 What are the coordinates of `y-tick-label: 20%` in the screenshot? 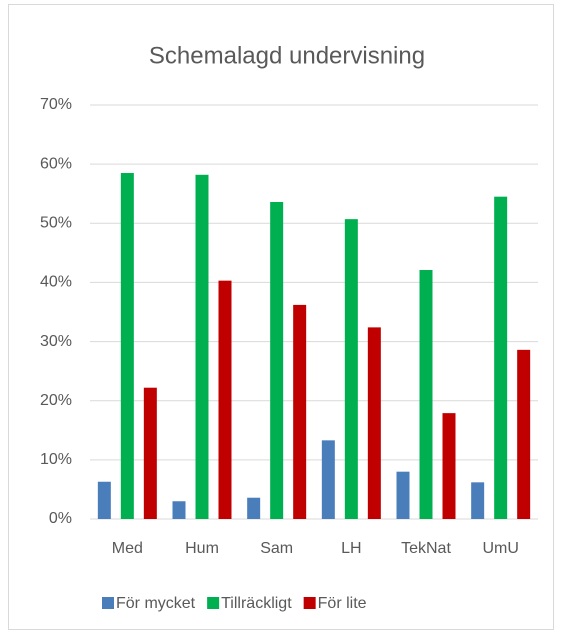 It's located at (56, 400).